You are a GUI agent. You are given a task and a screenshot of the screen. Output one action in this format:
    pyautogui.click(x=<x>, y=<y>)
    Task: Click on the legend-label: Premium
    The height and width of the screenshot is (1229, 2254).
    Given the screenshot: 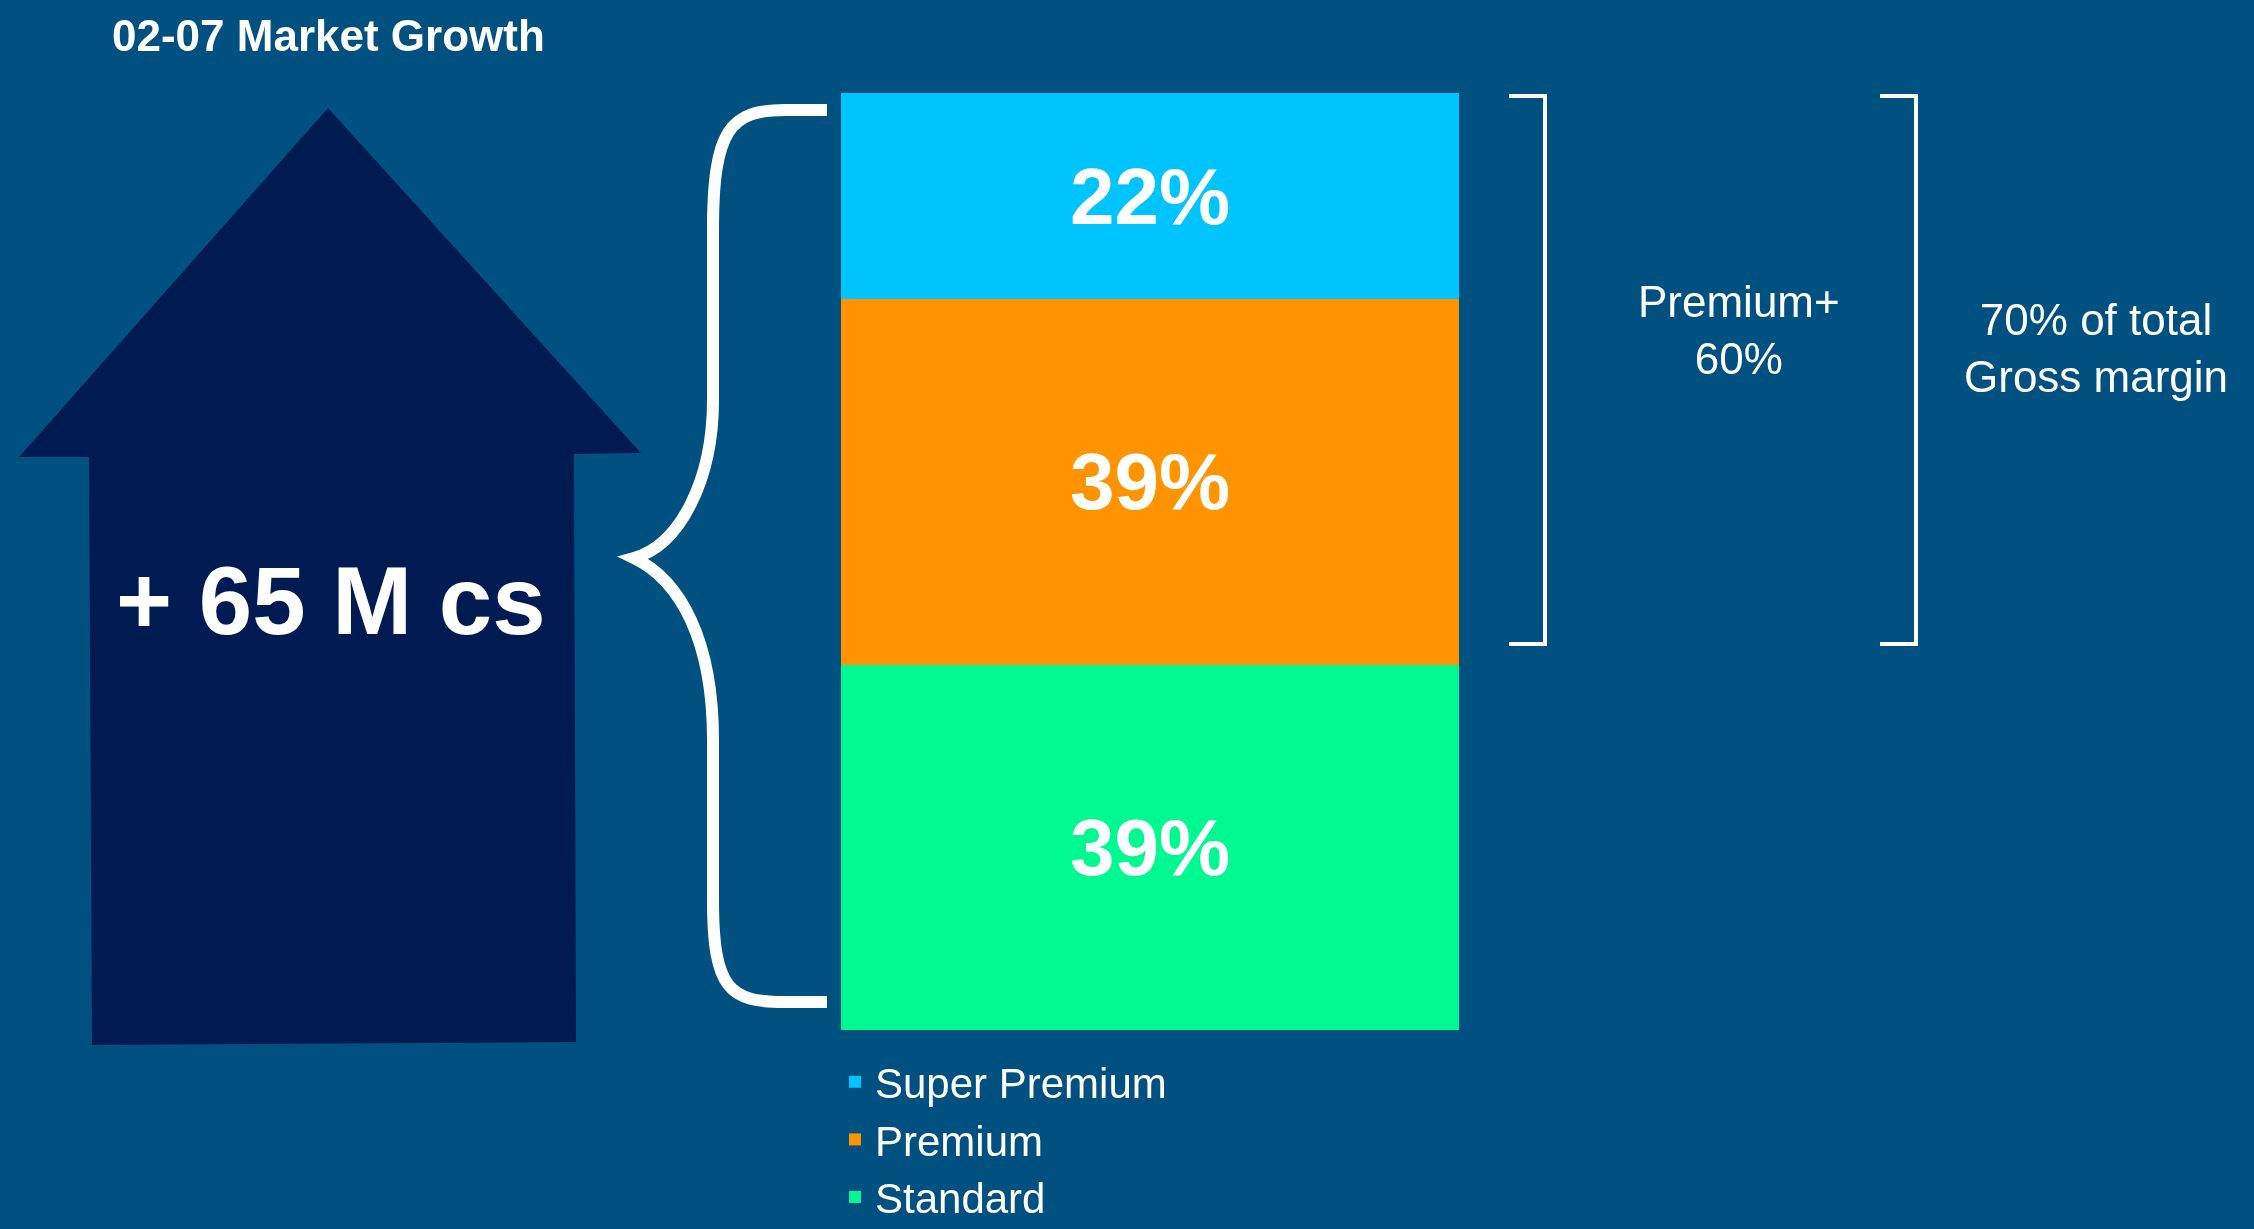 What is the action you would take?
    pyautogui.click(x=959, y=1141)
    